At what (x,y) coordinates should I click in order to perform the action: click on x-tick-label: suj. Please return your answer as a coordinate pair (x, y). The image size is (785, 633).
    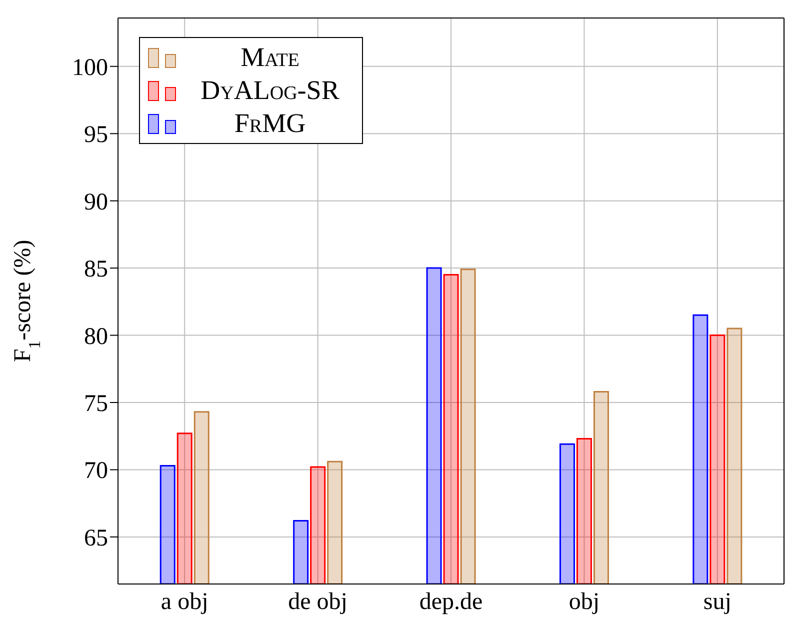
    Looking at the image, I should click on (717, 602).